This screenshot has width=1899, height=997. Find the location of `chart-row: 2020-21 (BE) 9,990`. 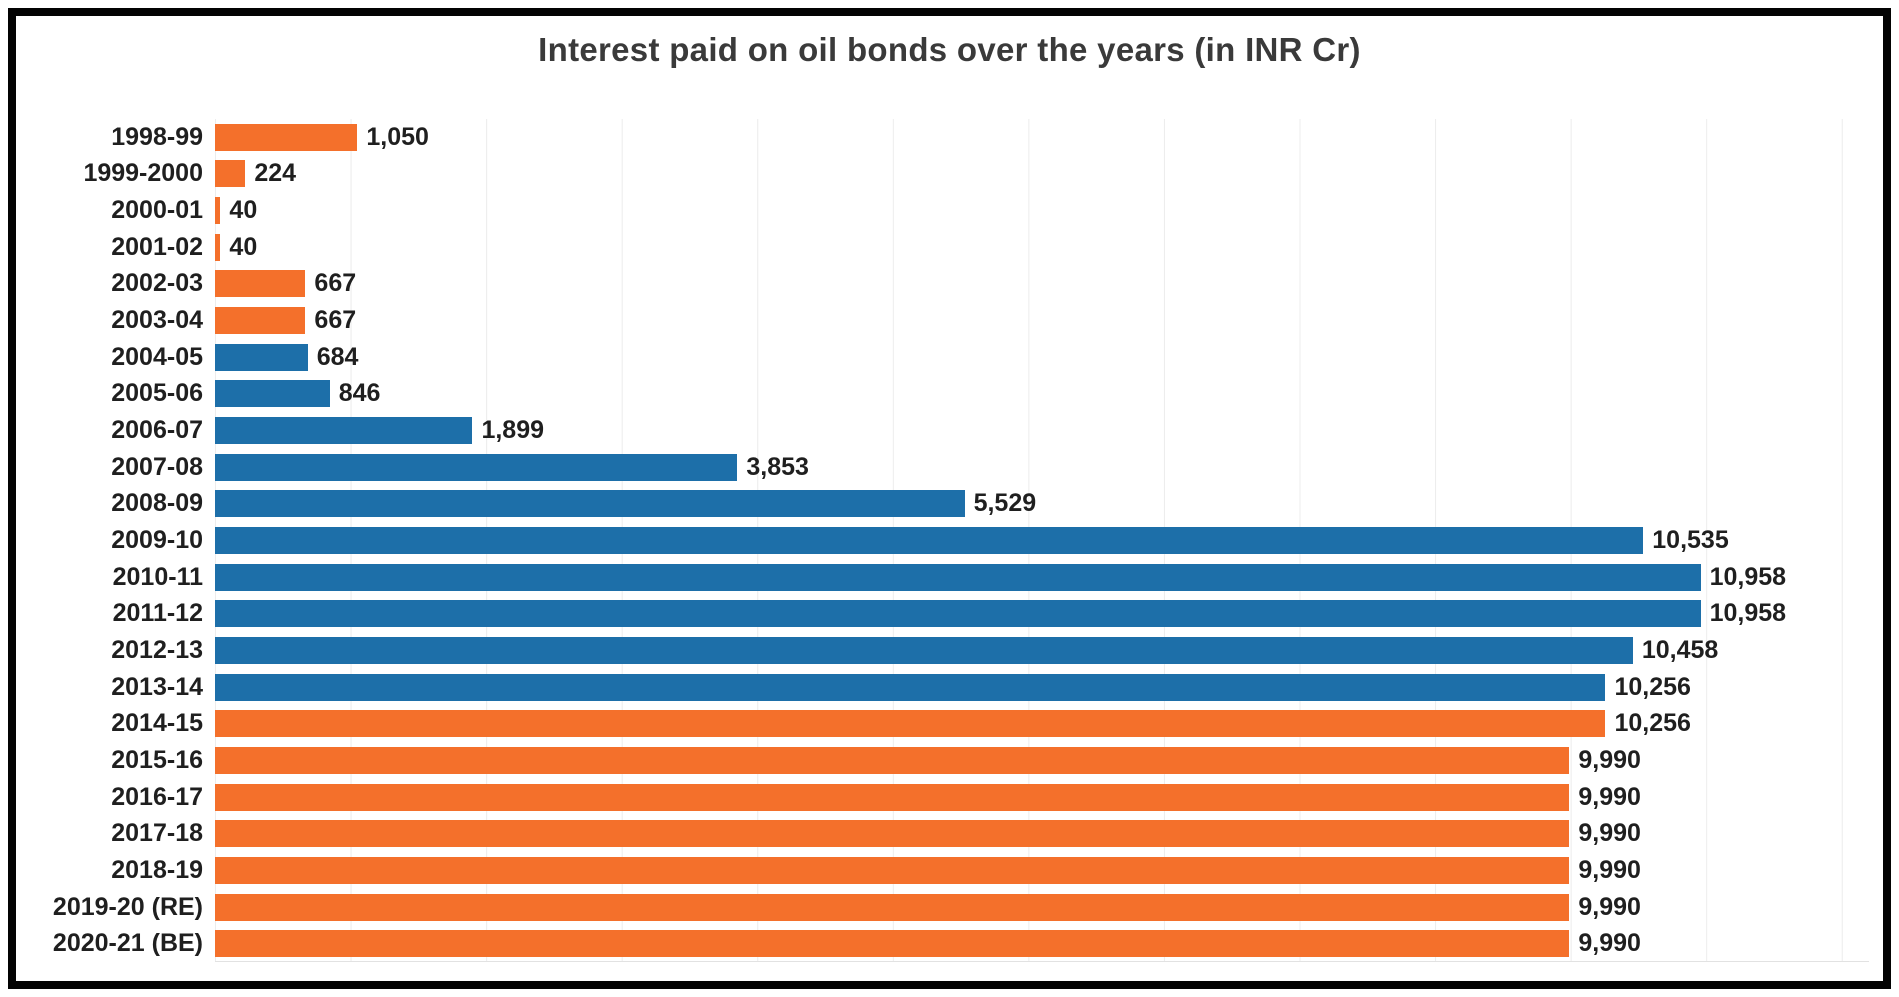

chart-row: 2020-21 (BE) 9,990 is located at coordinates (948, 943).